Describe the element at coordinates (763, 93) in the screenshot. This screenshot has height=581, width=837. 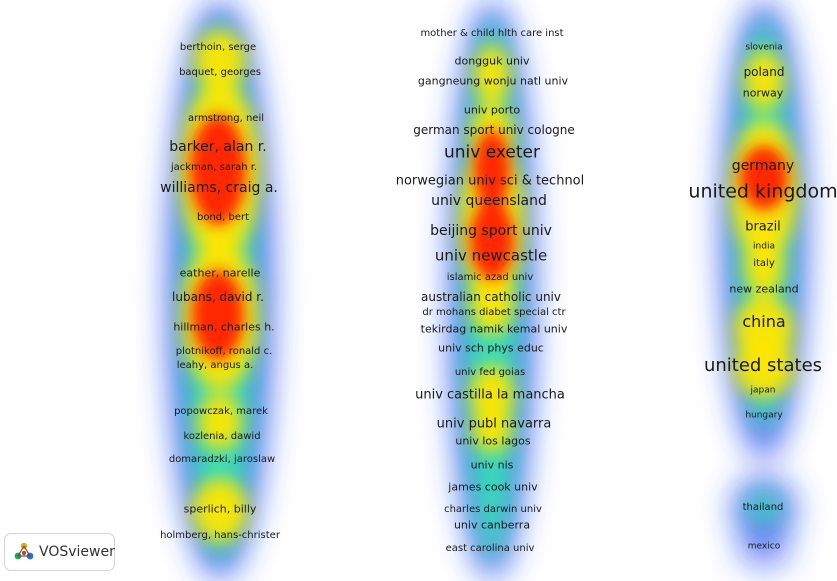
I see `node-label-country: norway` at that location.